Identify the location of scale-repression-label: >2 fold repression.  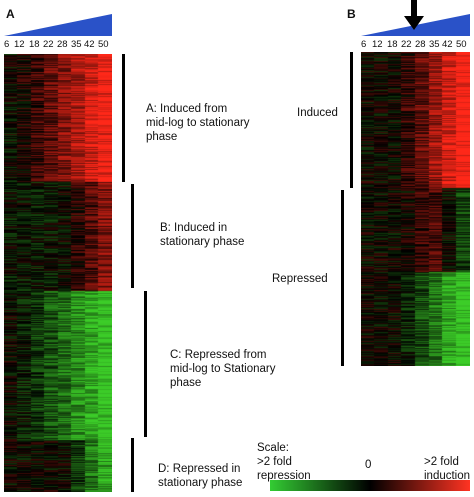
(284, 469).